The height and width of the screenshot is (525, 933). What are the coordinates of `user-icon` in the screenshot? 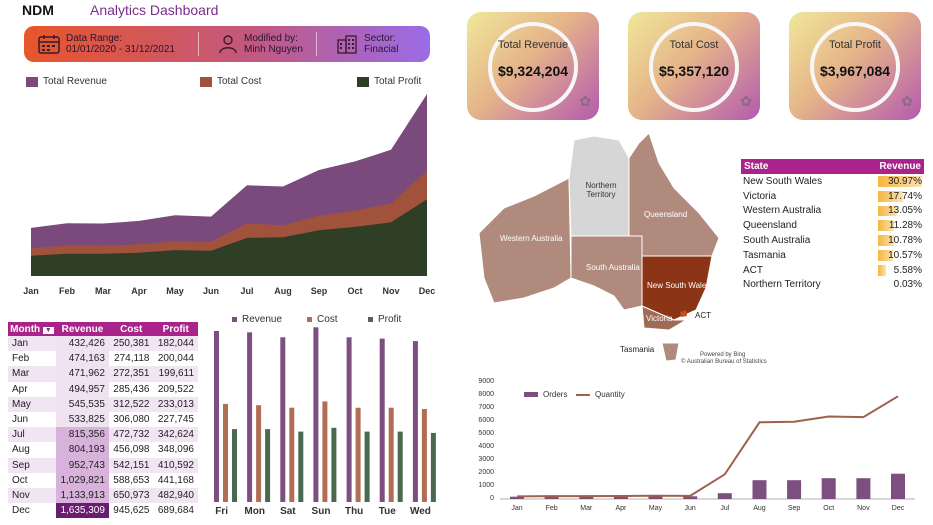 It's located at (228, 44).